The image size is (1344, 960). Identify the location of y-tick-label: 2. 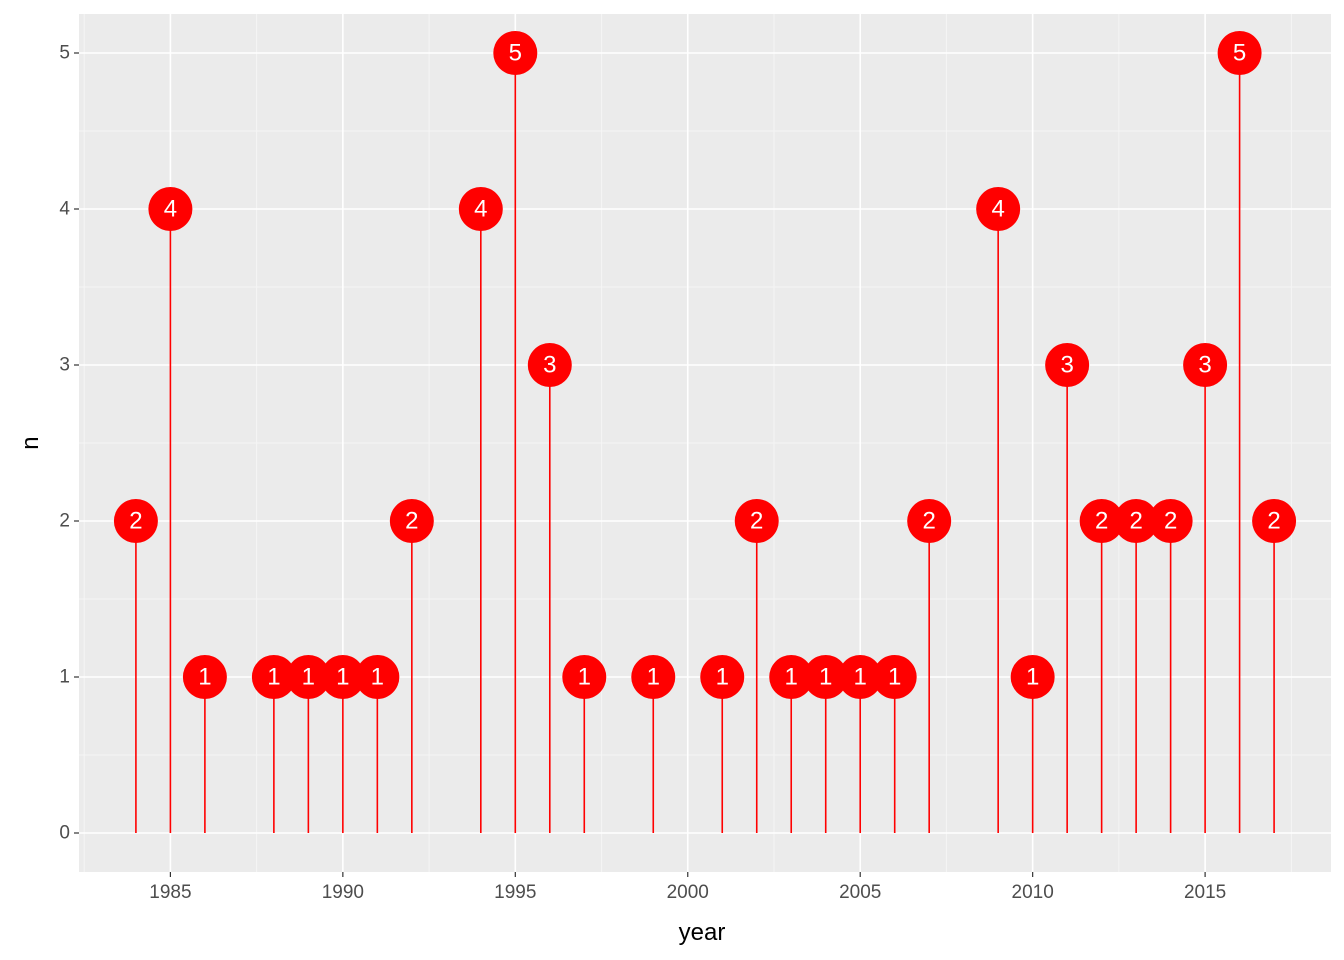
(64, 521).